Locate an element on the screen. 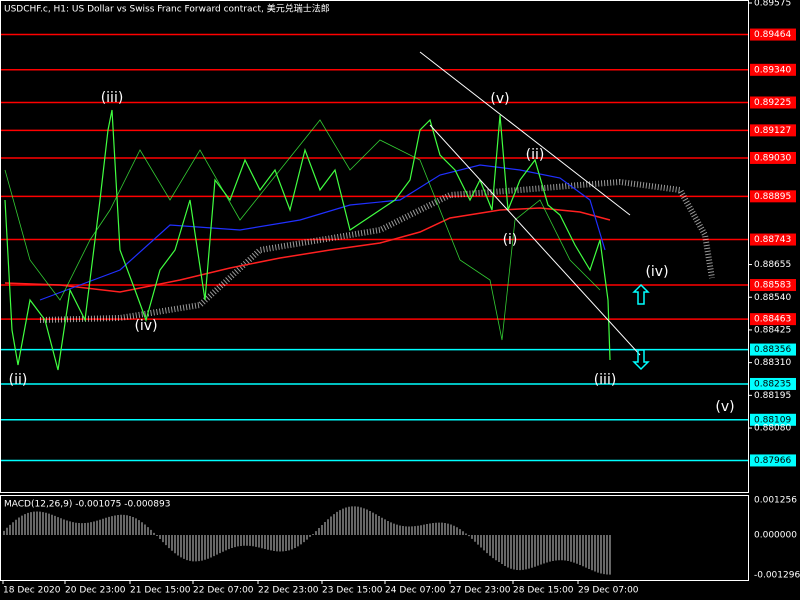 This screenshot has width=800, height=600. price-level-label: 0.88109 is located at coordinates (772, 420).